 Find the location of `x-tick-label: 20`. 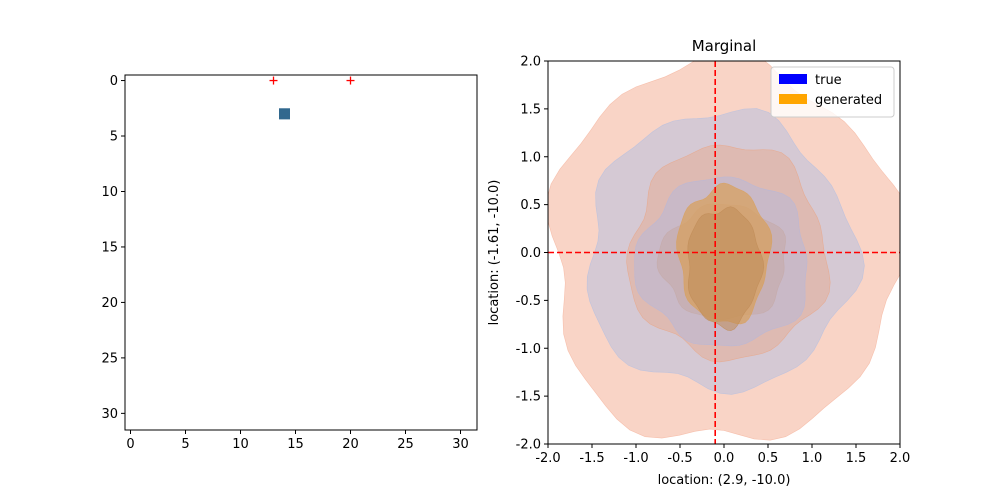

x-tick-label: 20 is located at coordinates (350, 444).